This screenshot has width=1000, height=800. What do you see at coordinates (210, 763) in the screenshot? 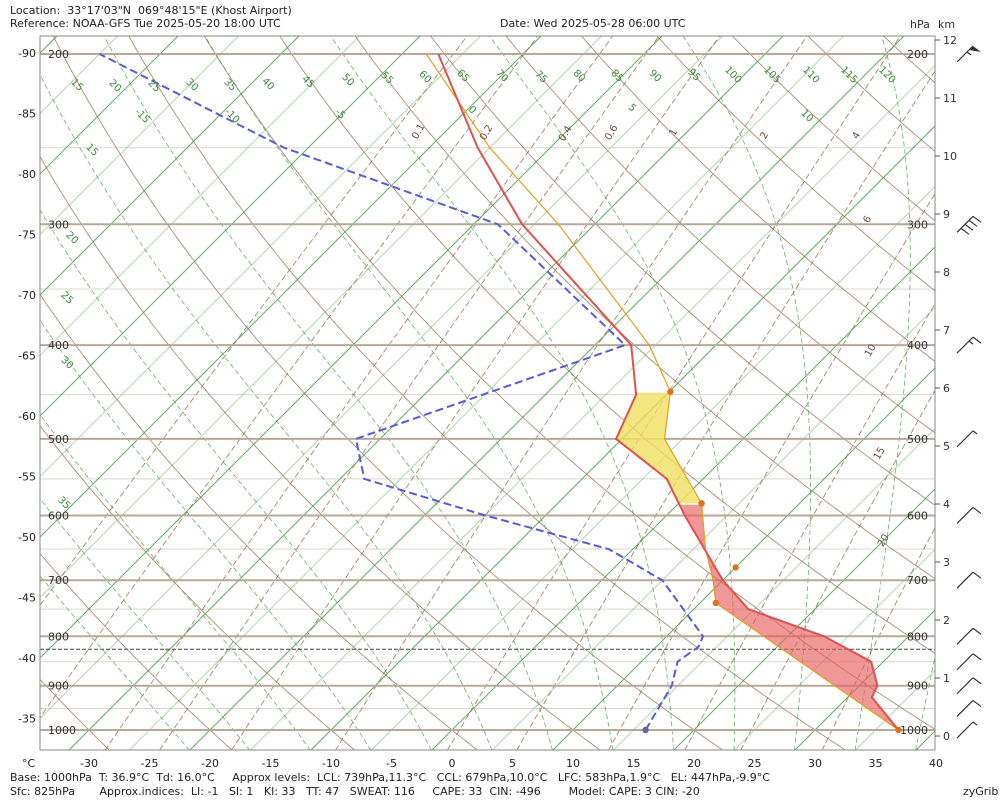
I see `x-tick-label: -20` at bounding box center [210, 763].